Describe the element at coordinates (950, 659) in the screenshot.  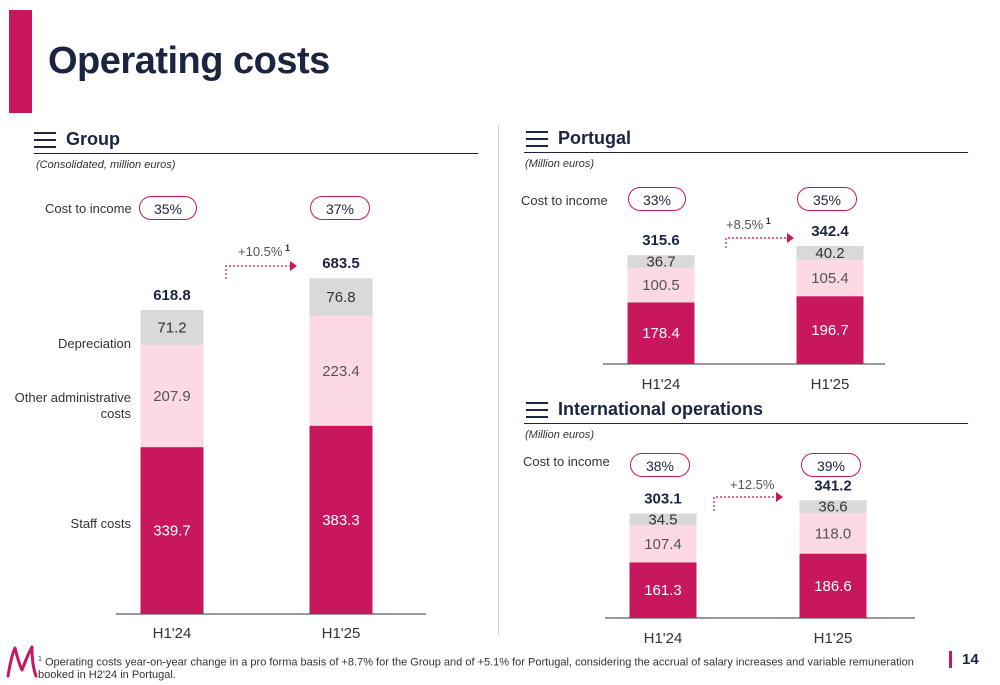
I see `page-number-accent` at that location.